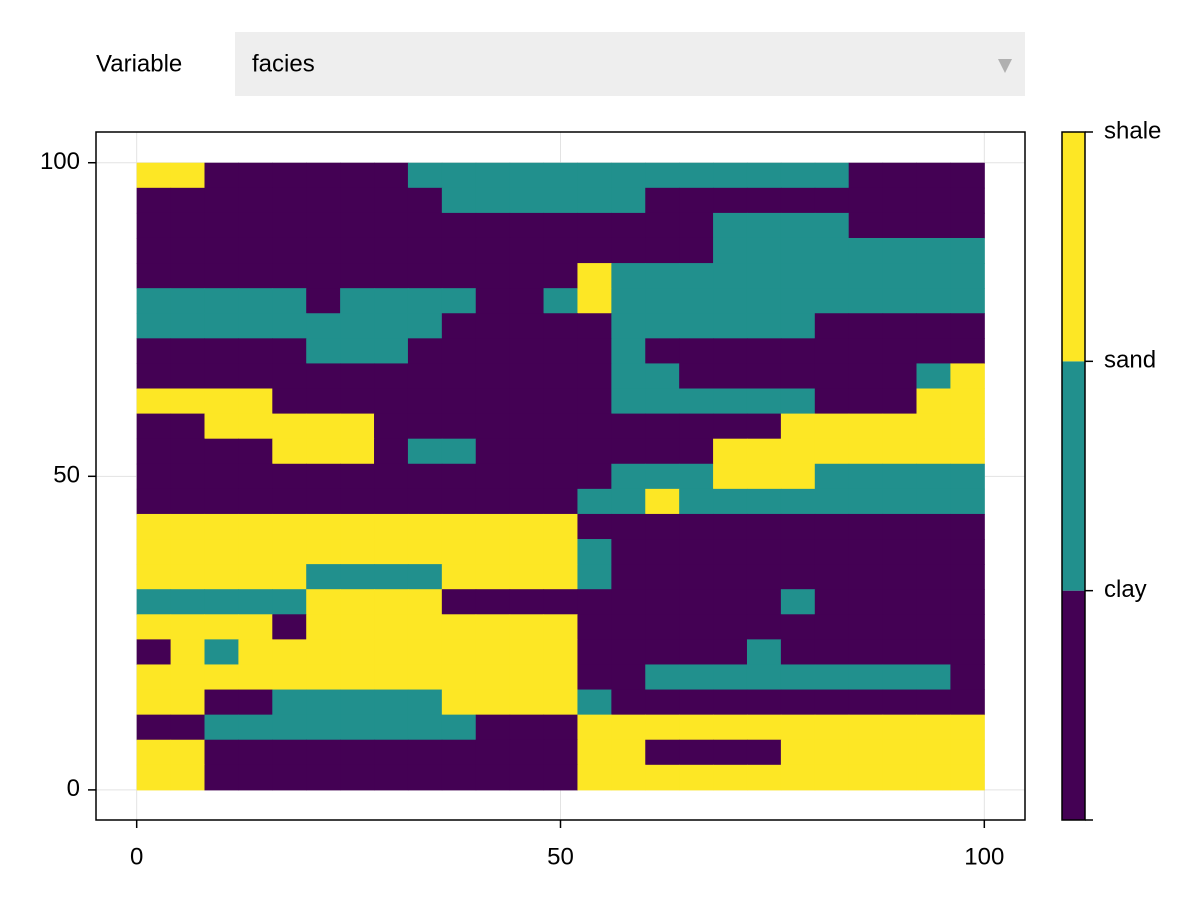  Describe the element at coordinates (560, 856) in the screenshot. I see `x-tick-label: 50` at that location.